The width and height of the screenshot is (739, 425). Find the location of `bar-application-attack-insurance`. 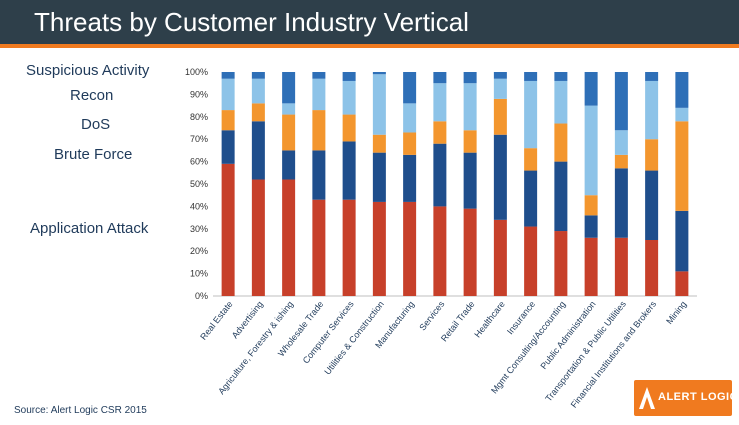

bar-application-attack-insurance is located at coordinates (531, 261).